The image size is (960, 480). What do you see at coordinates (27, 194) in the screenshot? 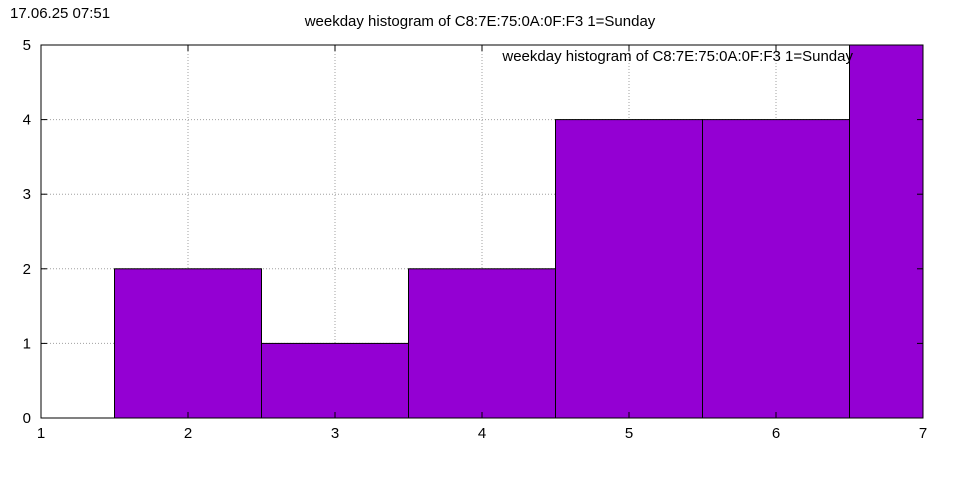
I see `y-tick-label-3: 3` at bounding box center [27, 194].